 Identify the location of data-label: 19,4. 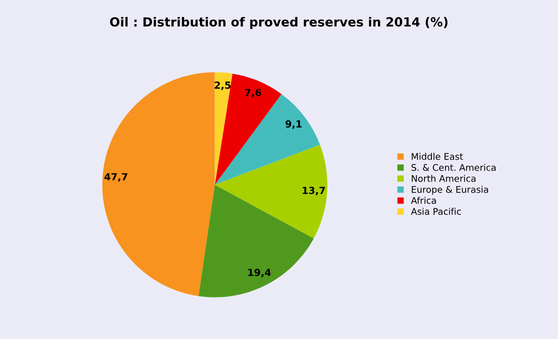
(259, 273).